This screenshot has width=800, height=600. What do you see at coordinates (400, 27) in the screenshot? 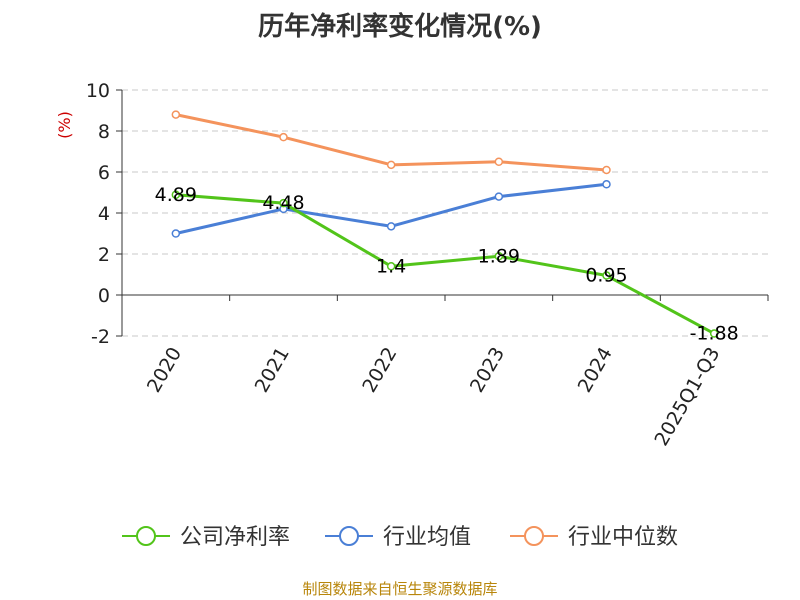
I see `chart-title: 历年净利率变化情况(%)` at bounding box center [400, 27].